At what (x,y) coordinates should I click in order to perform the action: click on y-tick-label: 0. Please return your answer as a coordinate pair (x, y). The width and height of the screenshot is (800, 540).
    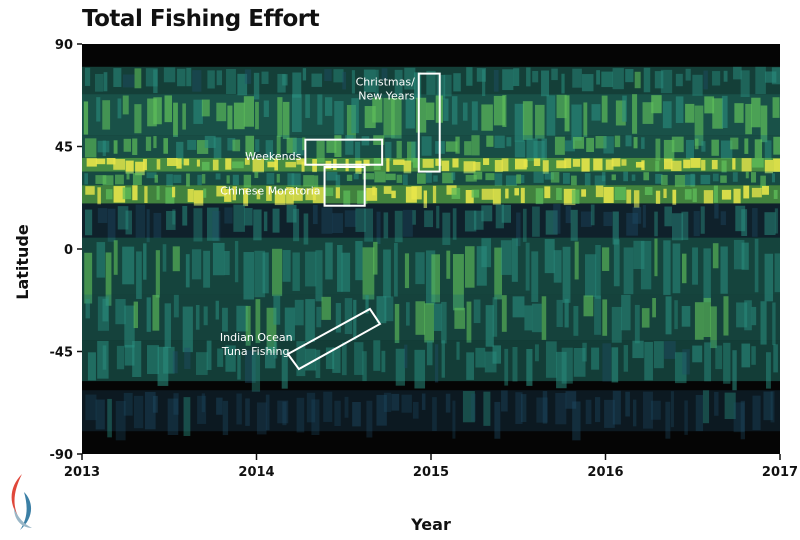
    Looking at the image, I should click on (68, 250).